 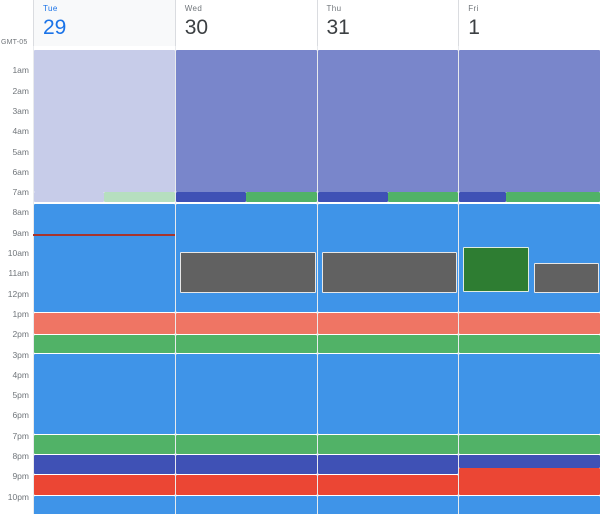 What do you see at coordinates (334, 8) in the screenshot?
I see `day-header-weekday: Thu` at bounding box center [334, 8].